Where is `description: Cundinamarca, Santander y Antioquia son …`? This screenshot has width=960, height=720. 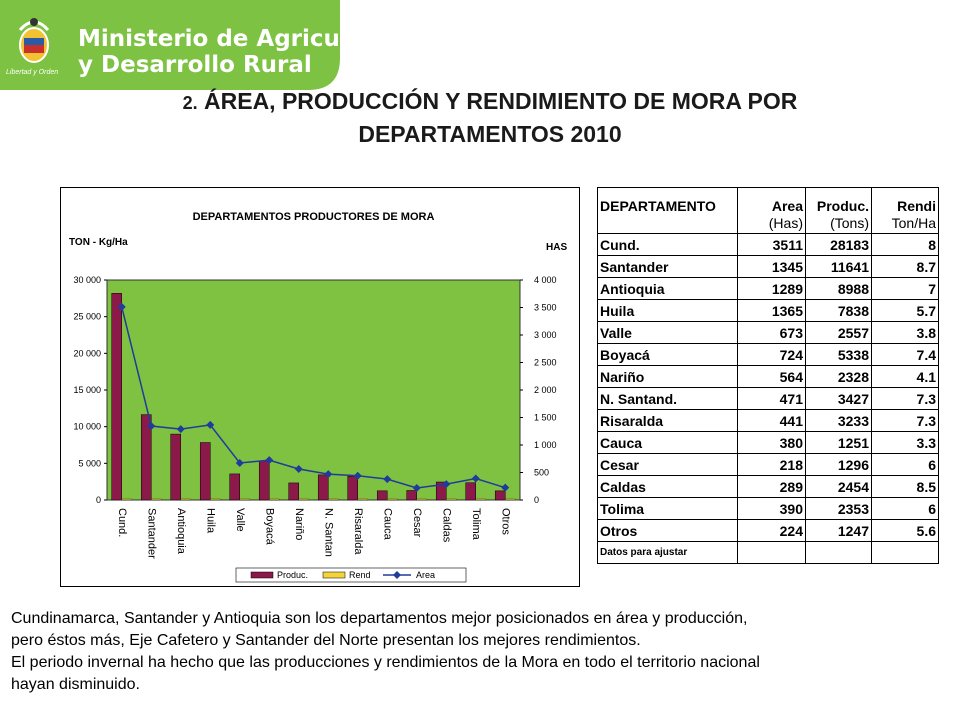 description: Cundinamarca, Santander y Antioquia son … is located at coordinates (481, 652).